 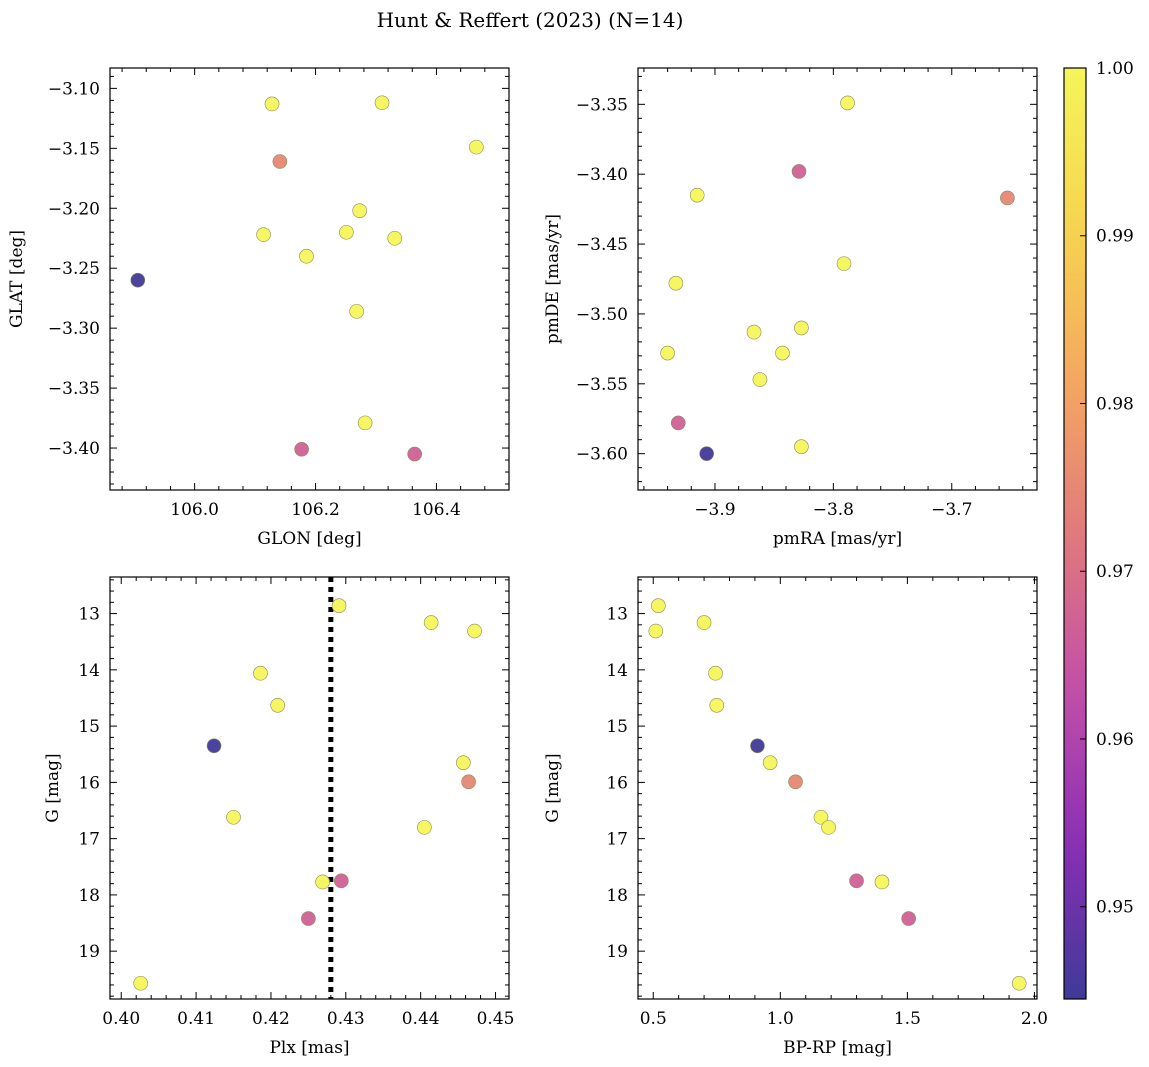 I want to click on colorbar-tick-label: 0.99, so click(x=1115, y=237).